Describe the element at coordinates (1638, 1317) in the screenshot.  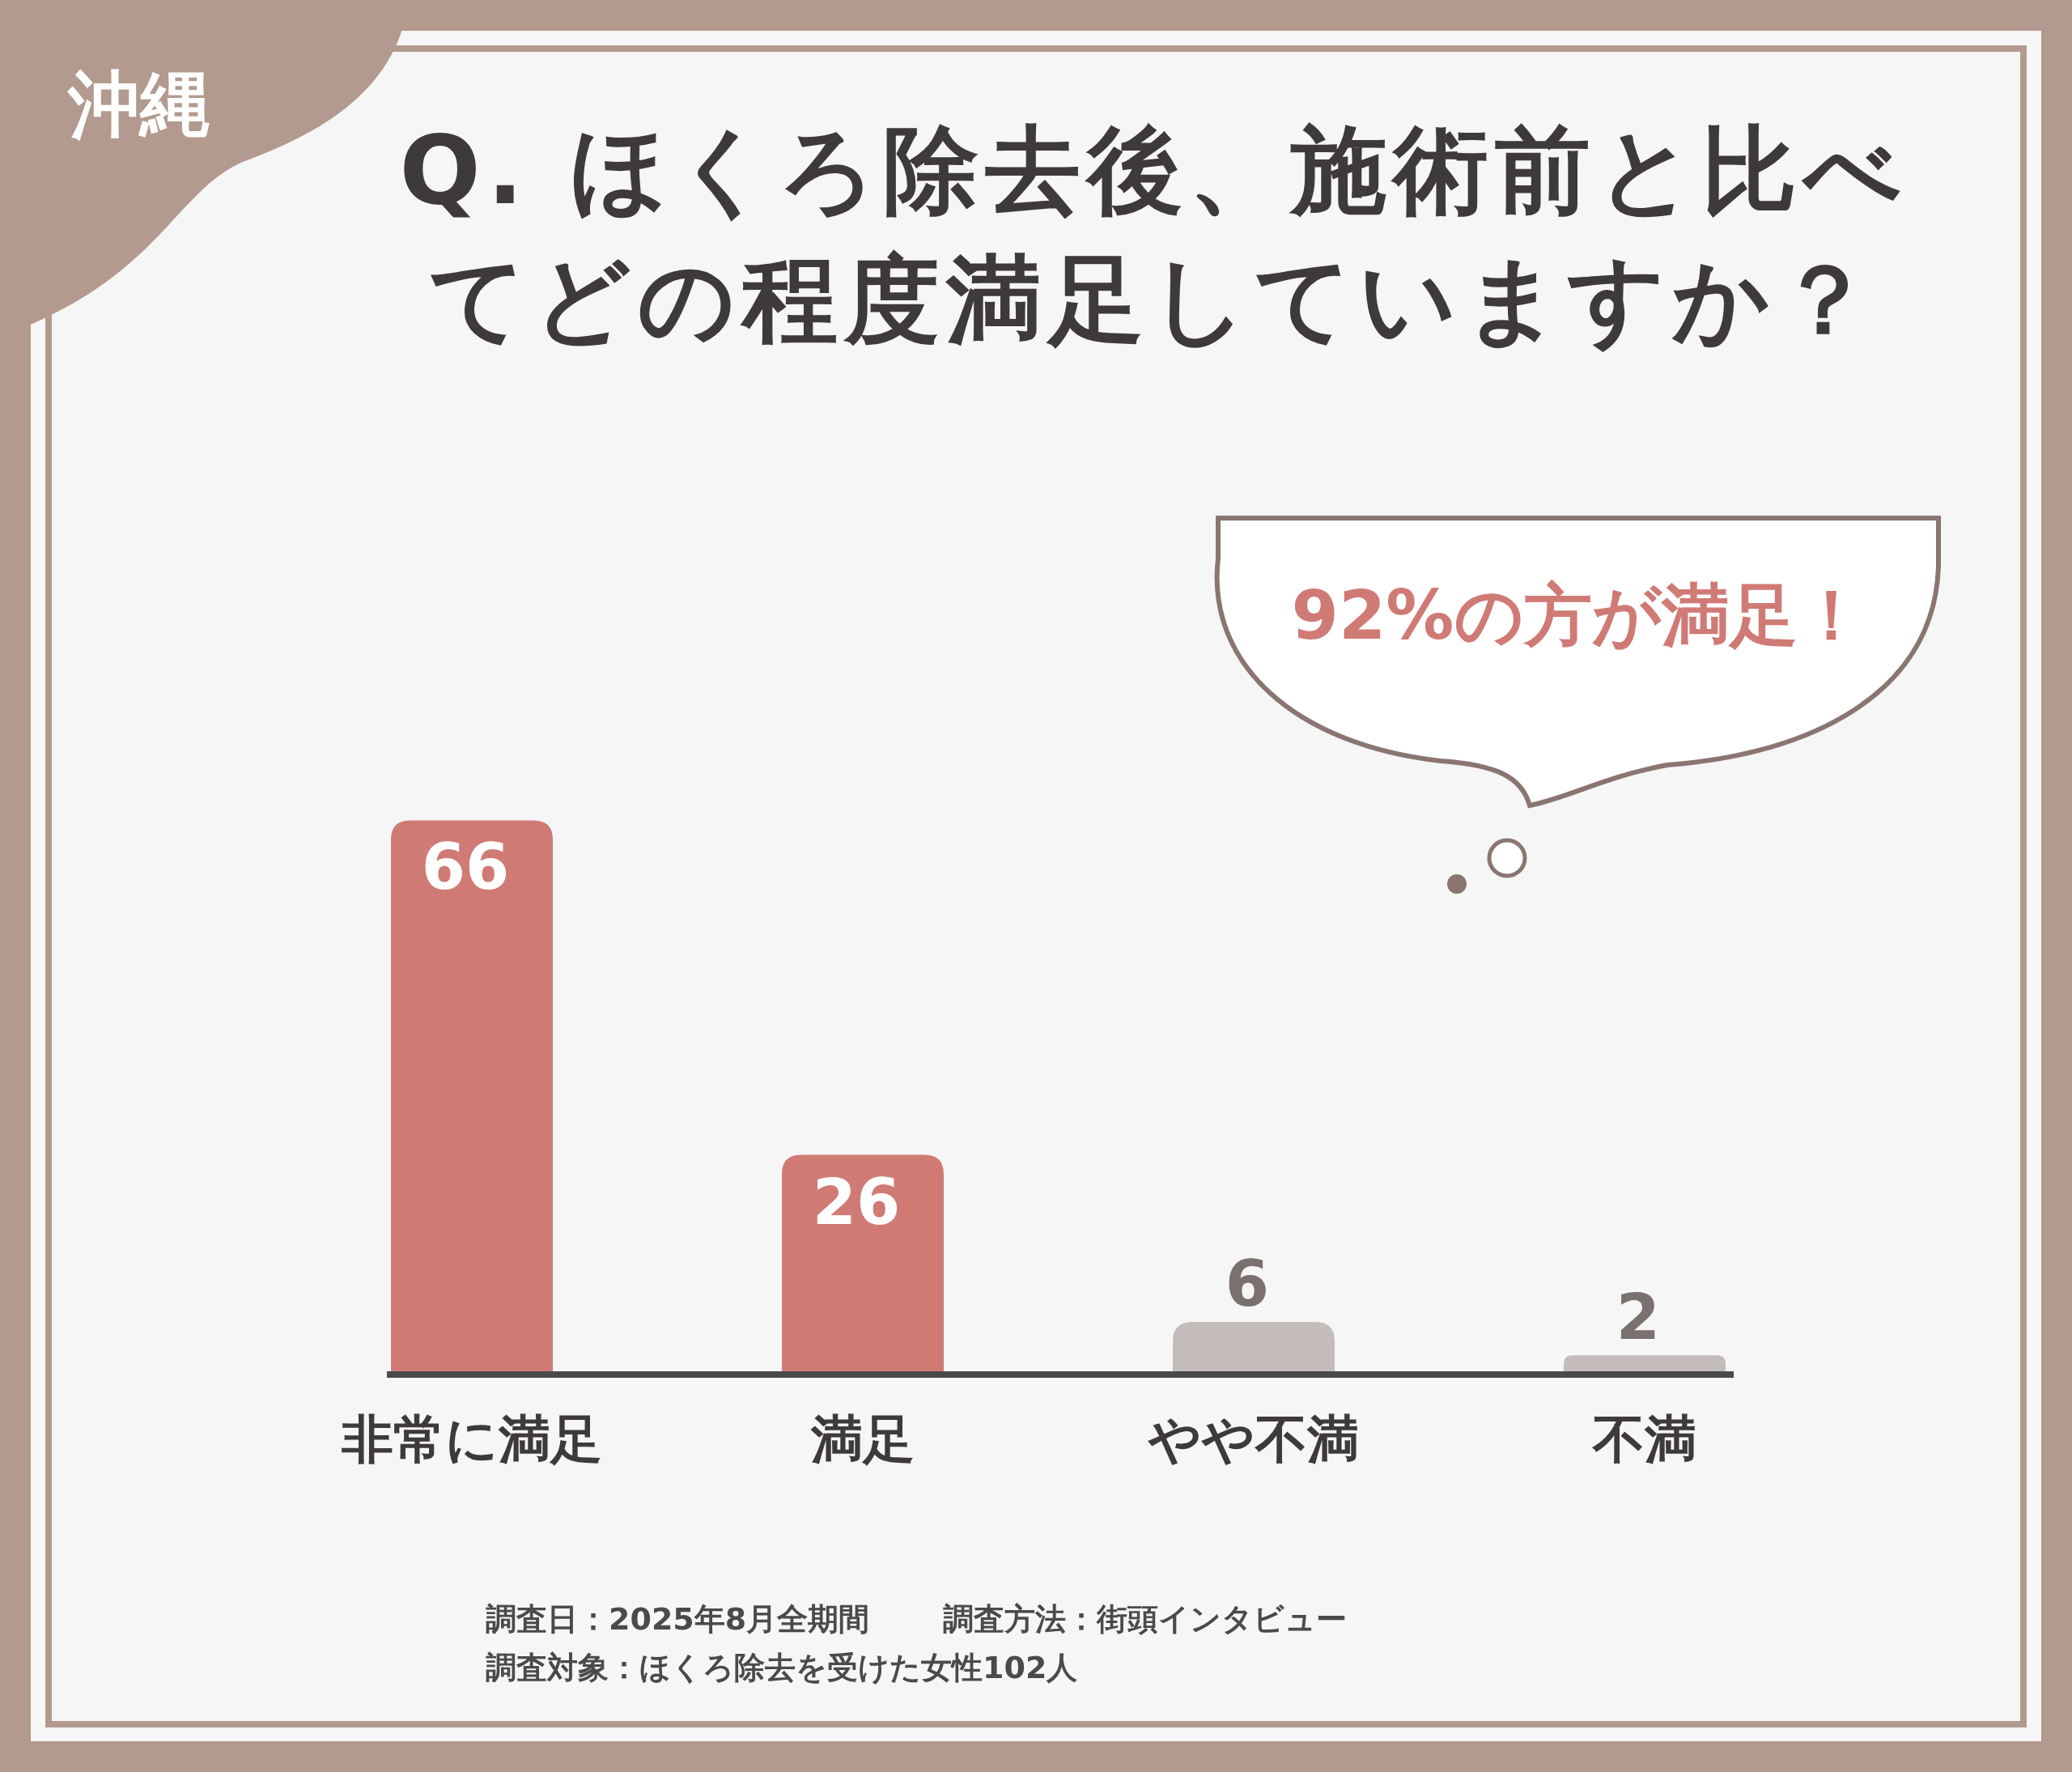
I see `data-label: 2` at that location.